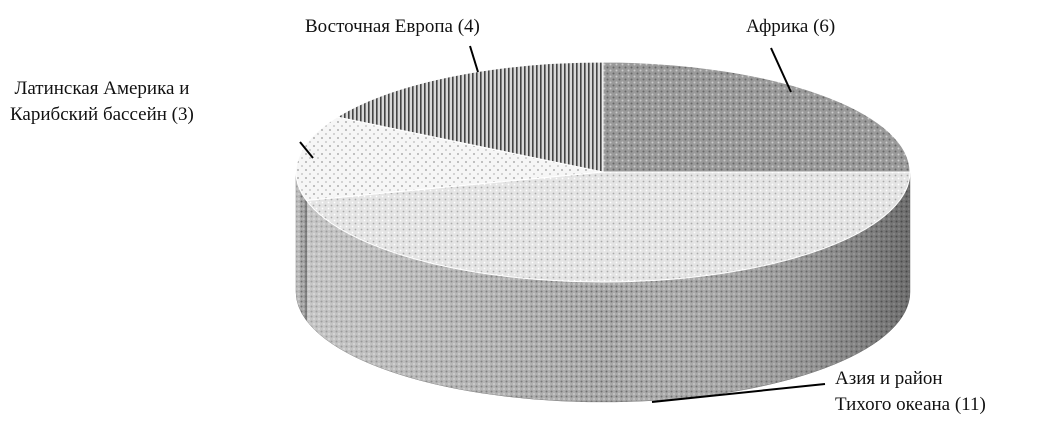 Image resolution: width=1049 pixels, height=423 pixels. I want to click on data-label: Восточная Европа (4), so click(392, 26).